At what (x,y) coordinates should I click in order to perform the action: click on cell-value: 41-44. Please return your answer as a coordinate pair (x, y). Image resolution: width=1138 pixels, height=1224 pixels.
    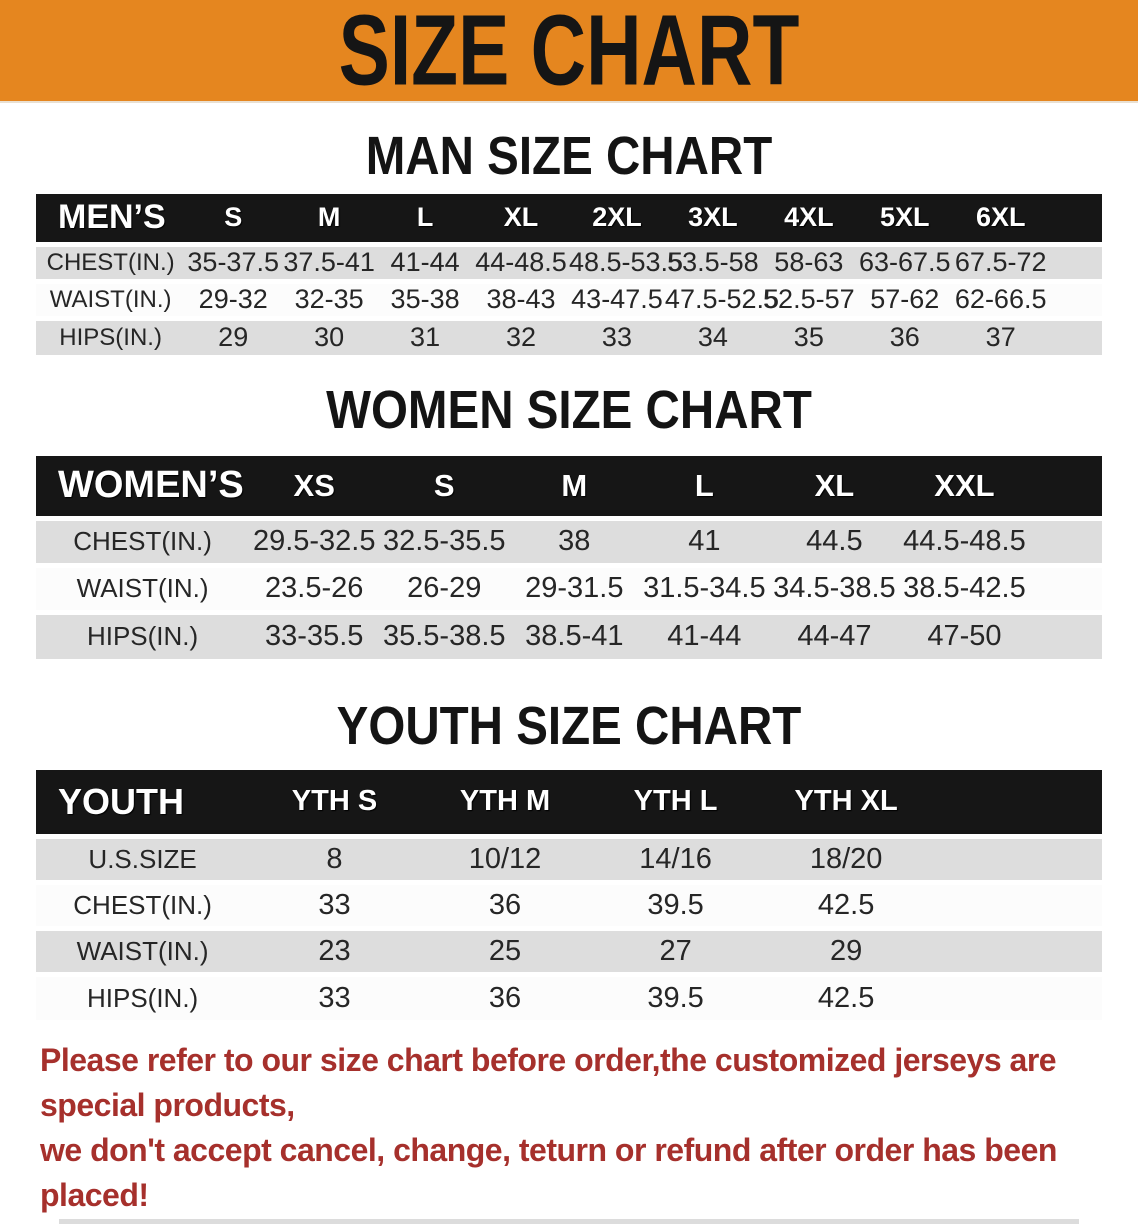
    Looking at the image, I should click on (425, 262).